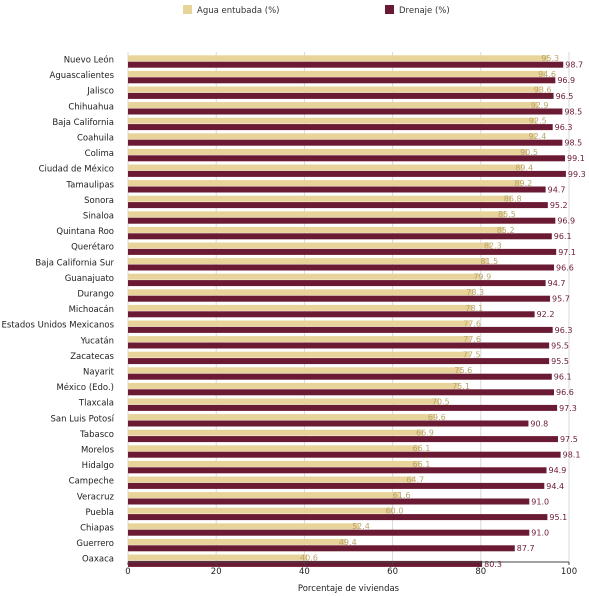 This screenshot has width=589, height=596. What do you see at coordinates (99, 373) in the screenshot?
I see `category-label: Nayarit` at bounding box center [99, 373].